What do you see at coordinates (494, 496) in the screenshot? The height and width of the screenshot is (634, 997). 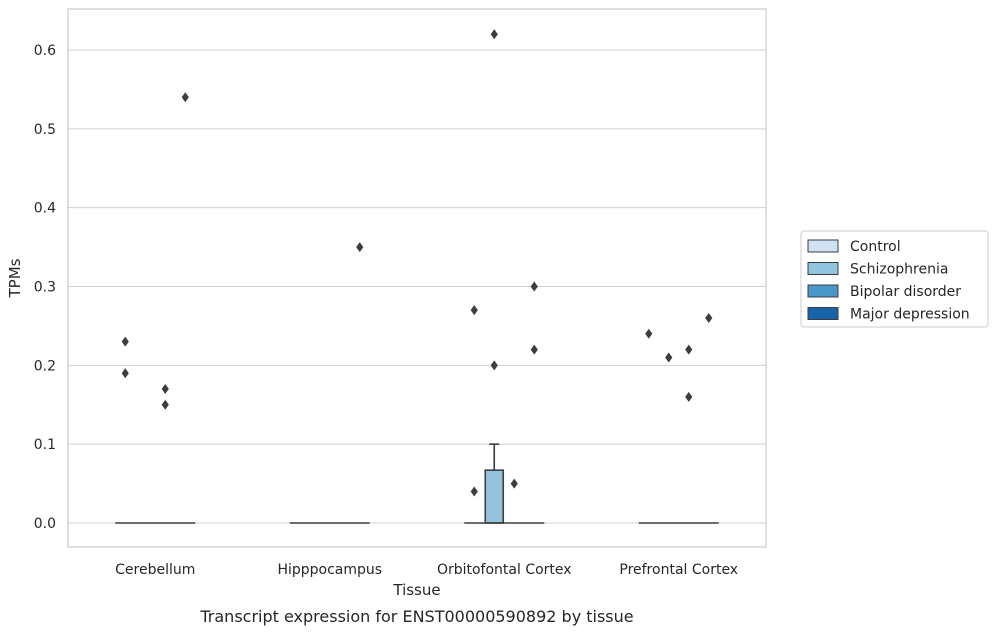 I see `box-body` at bounding box center [494, 496].